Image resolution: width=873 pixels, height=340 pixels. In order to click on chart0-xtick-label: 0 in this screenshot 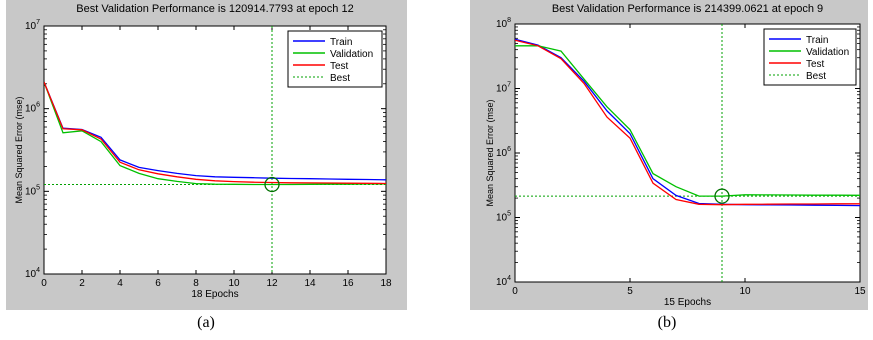, I will do `click(44, 283)`.